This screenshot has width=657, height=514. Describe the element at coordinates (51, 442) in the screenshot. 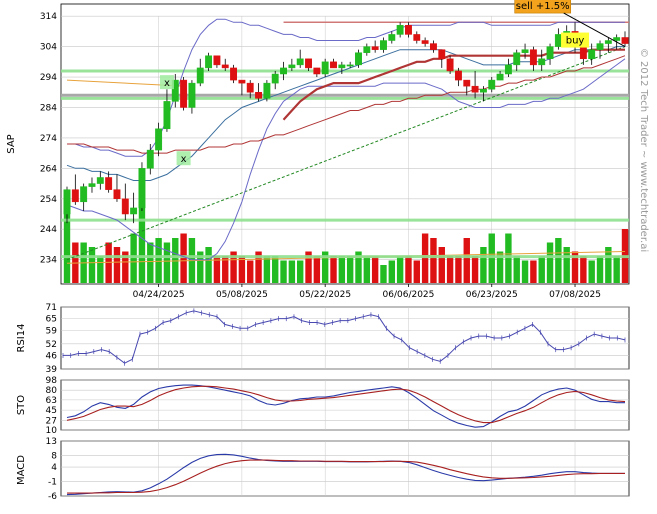

I see `macd-tick-label: 13` at that location.